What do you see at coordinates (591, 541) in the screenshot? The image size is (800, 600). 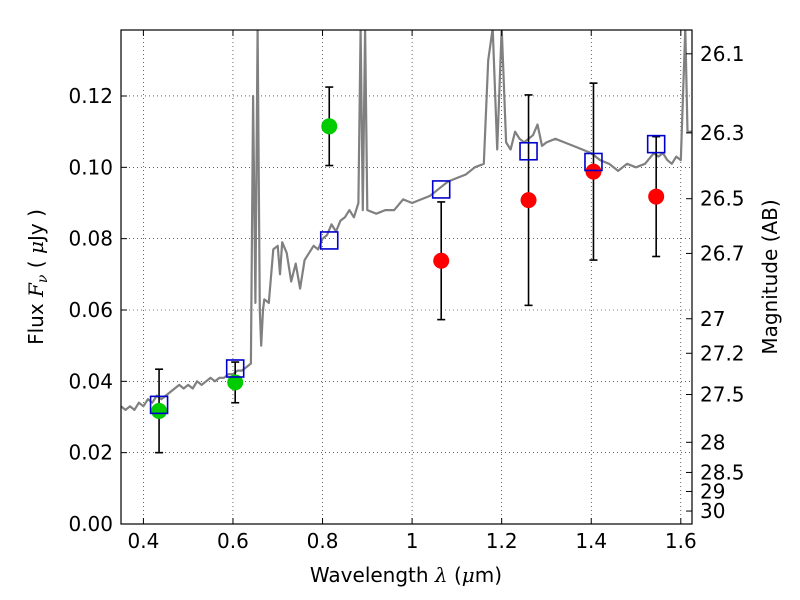 I see `x-tick-label: 1.4` at bounding box center [591, 541].